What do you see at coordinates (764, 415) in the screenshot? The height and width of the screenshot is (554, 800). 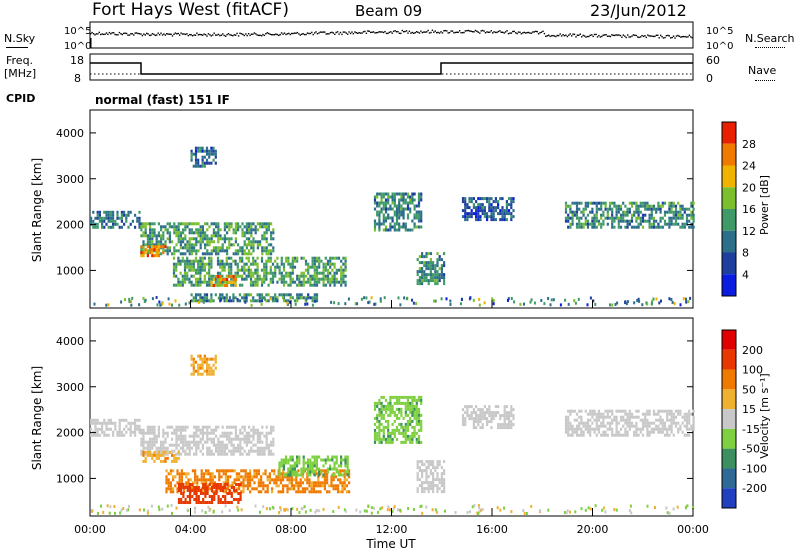 I see `velocity-colorbar-label: Velocity [m s⁻¹]` at bounding box center [764, 415].